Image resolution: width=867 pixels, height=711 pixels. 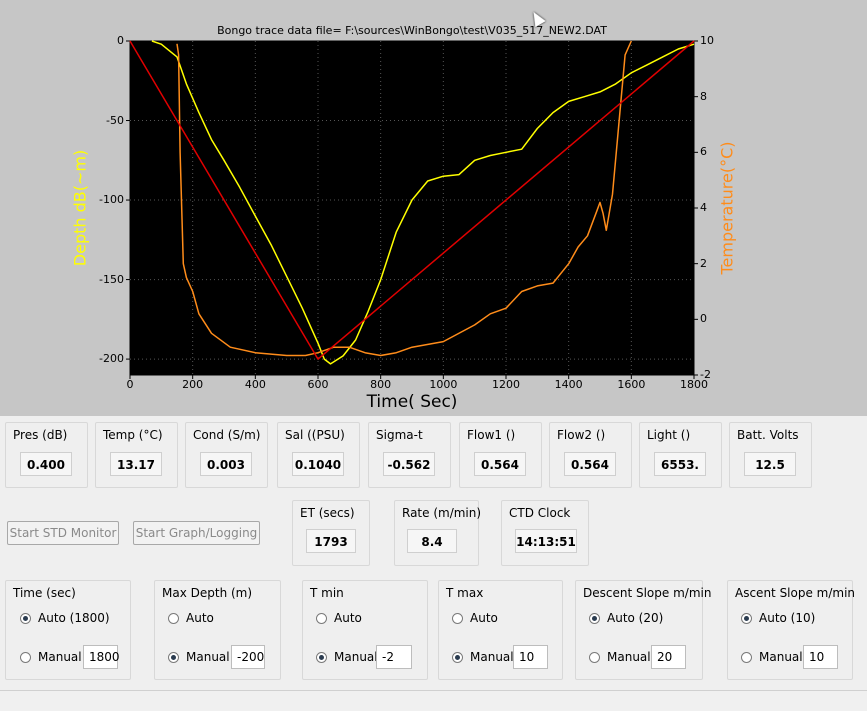 I want to click on readout-flow2: Flow2 () 0.564, so click(x=590, y=455).